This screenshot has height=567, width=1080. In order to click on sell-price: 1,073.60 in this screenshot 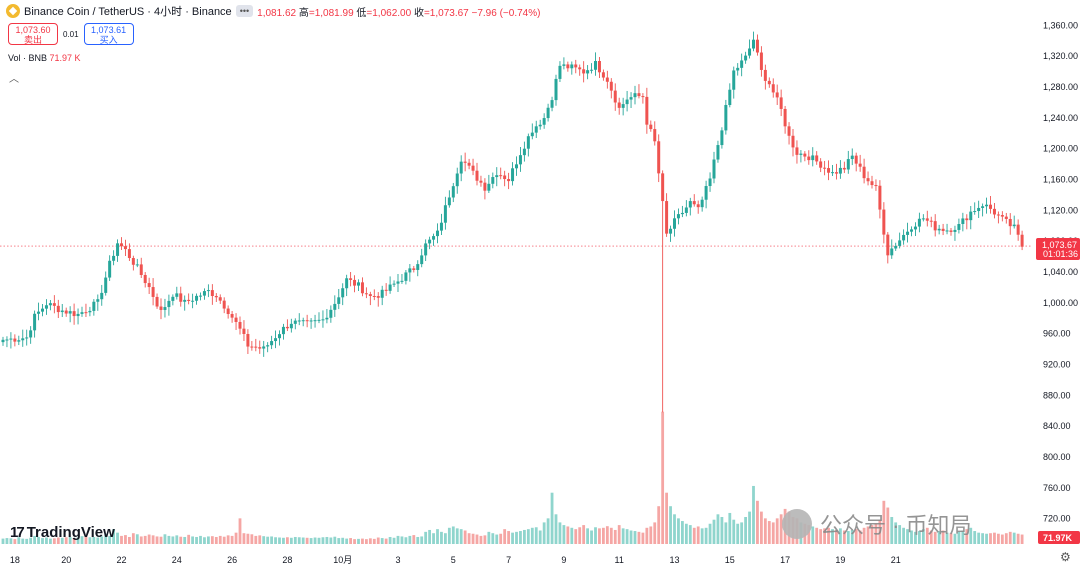, I will do `click(33, 30)`.